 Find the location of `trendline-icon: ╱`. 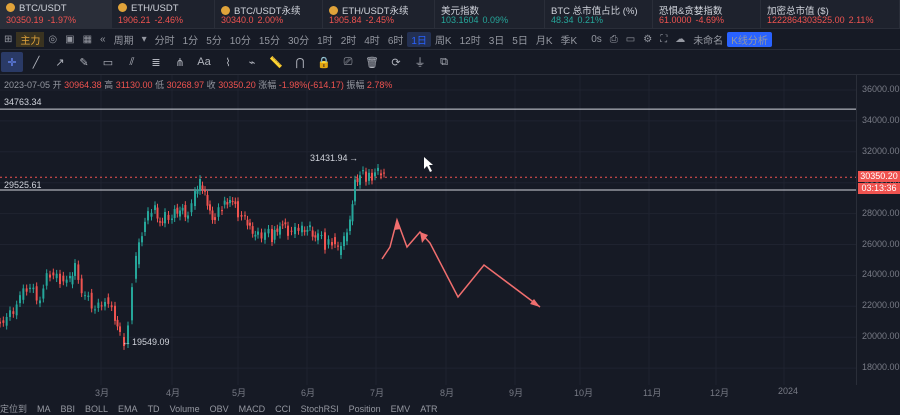

trendline-icon: ╱ is located at coordinates (36, 62).